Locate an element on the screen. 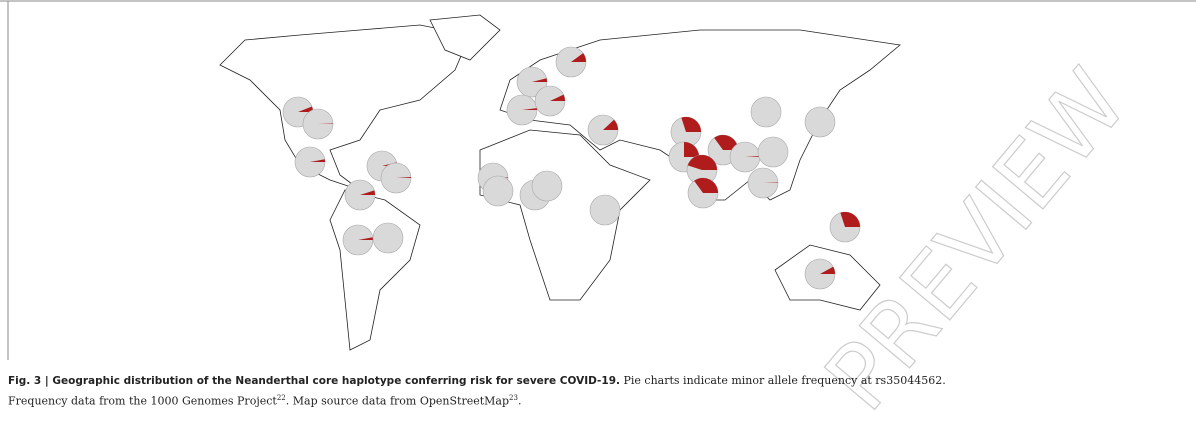 The image size is (1196, 428). caption-text: . Map source data from OpenStreetMap is located at coordinates (397, 401).